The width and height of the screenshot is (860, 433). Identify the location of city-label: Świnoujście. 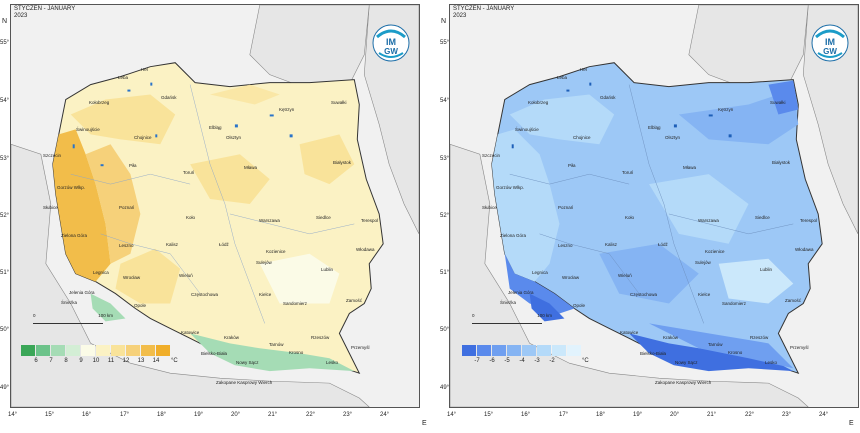
(88, 129).